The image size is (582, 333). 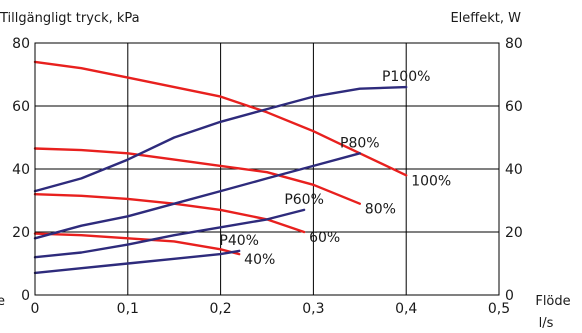 I want to click on series-label: 80%, so click(x=380, y=210).